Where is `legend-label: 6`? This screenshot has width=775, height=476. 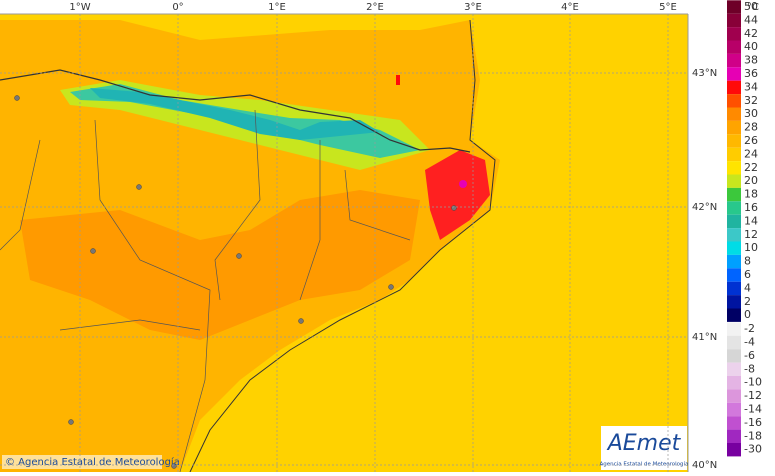 legend-label: 6 is located at coordinates (747, 274).